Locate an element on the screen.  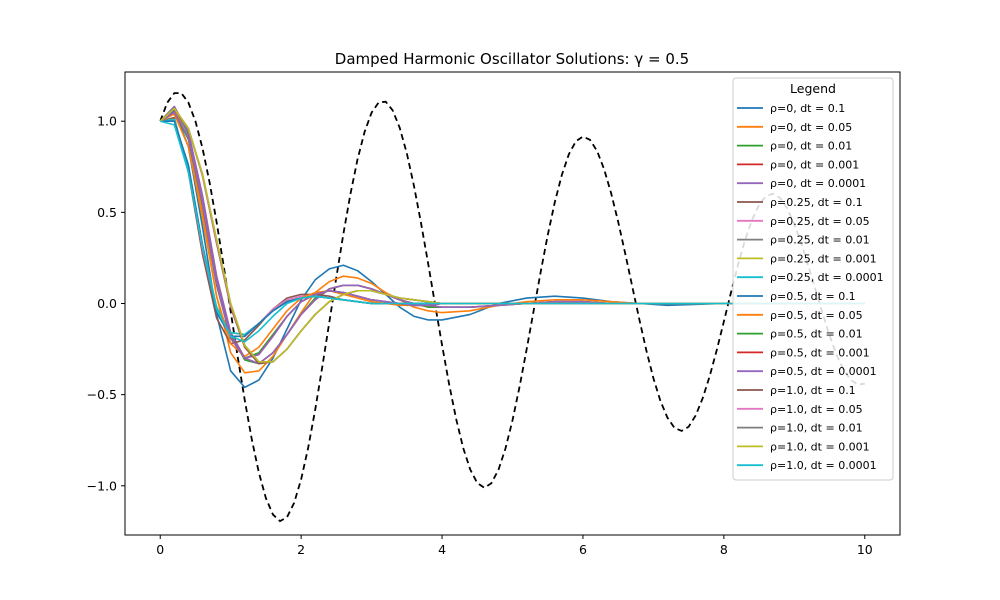
legend-entry-label: ρ=0.5, dt = 0.0001 is located at coordinates (823, 371).